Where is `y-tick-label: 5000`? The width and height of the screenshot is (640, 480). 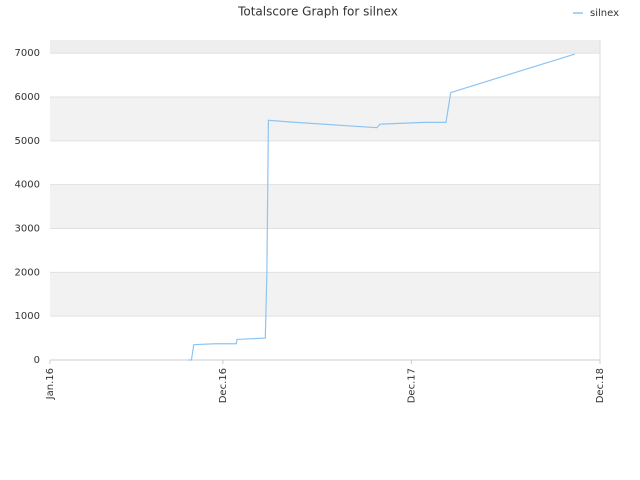 y-tick-label: 5000 is located at coordinates (27, 141).